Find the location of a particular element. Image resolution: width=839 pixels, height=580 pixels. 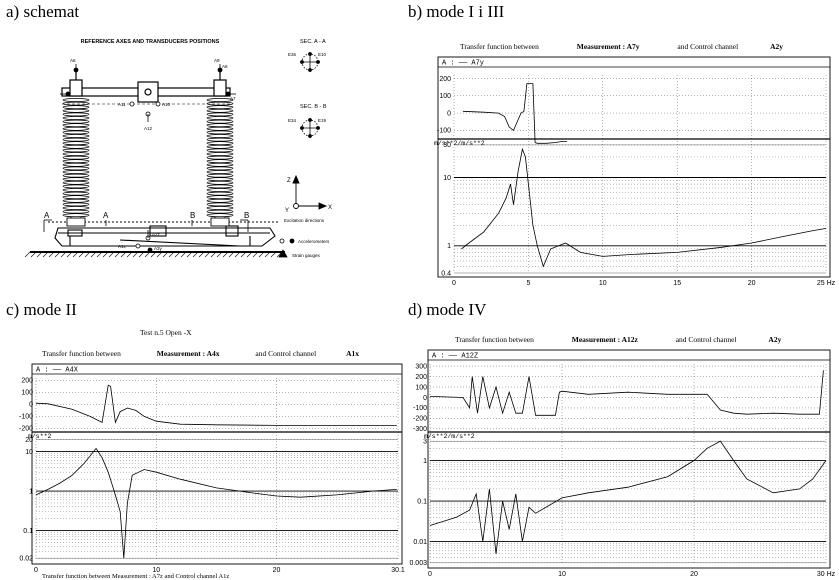

chart-d-mag-tick-label: 0.01 is located at coordinates (420, 542).